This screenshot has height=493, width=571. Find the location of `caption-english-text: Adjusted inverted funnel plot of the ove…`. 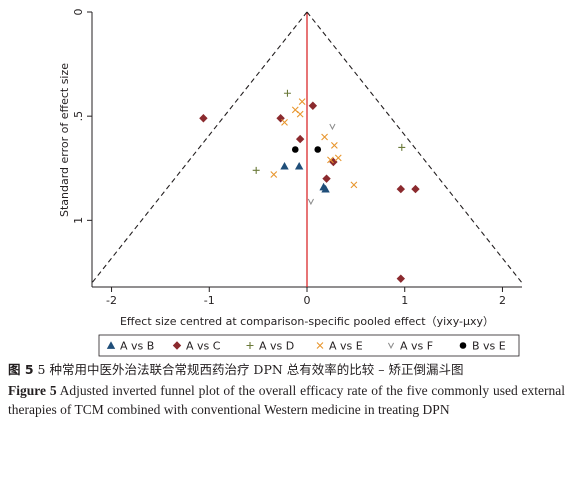

caption-english-text: Adjusted inverted funnel plot of the ove… is located at coordinates (287, 400).